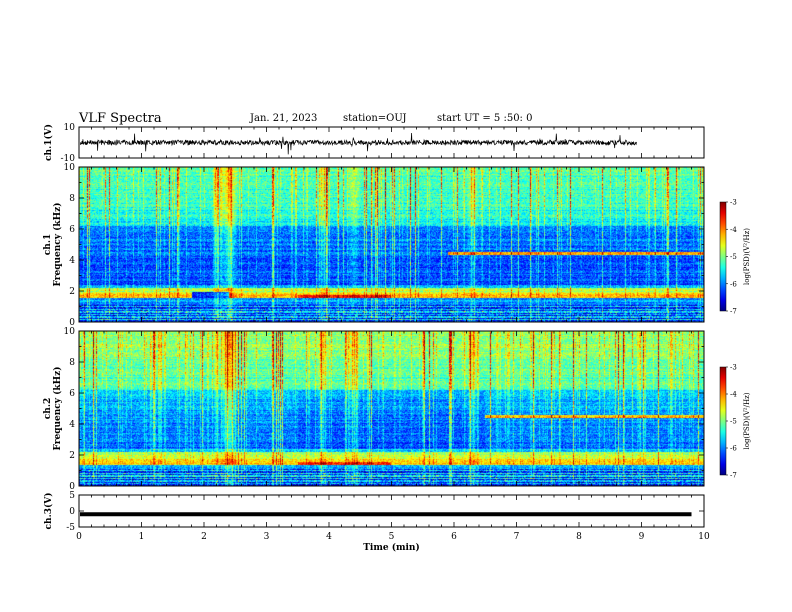  What do you see at coordinates (68, 159) in the screenshot?
I see `y-tick-label: -10` at bounding box center [68, 159].